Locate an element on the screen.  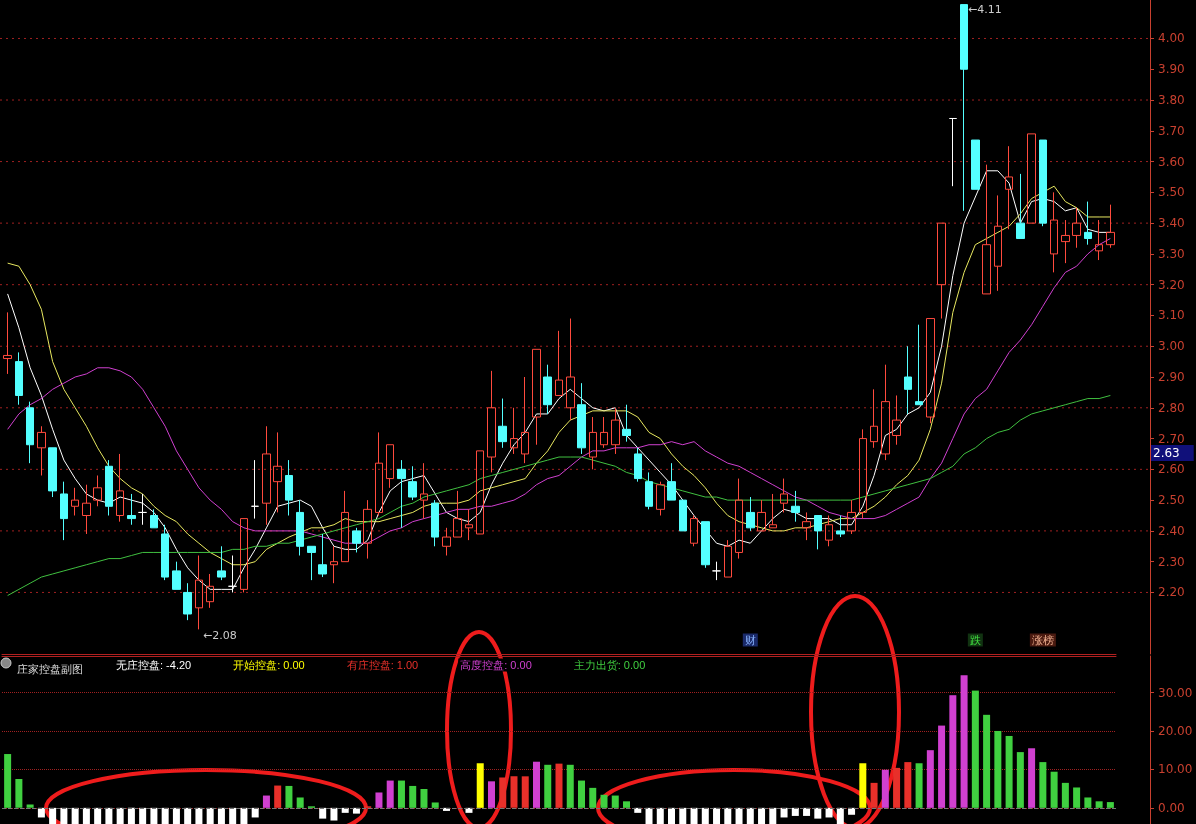
y-tick-label: 3.80 is located at coordinates (1171, 100).